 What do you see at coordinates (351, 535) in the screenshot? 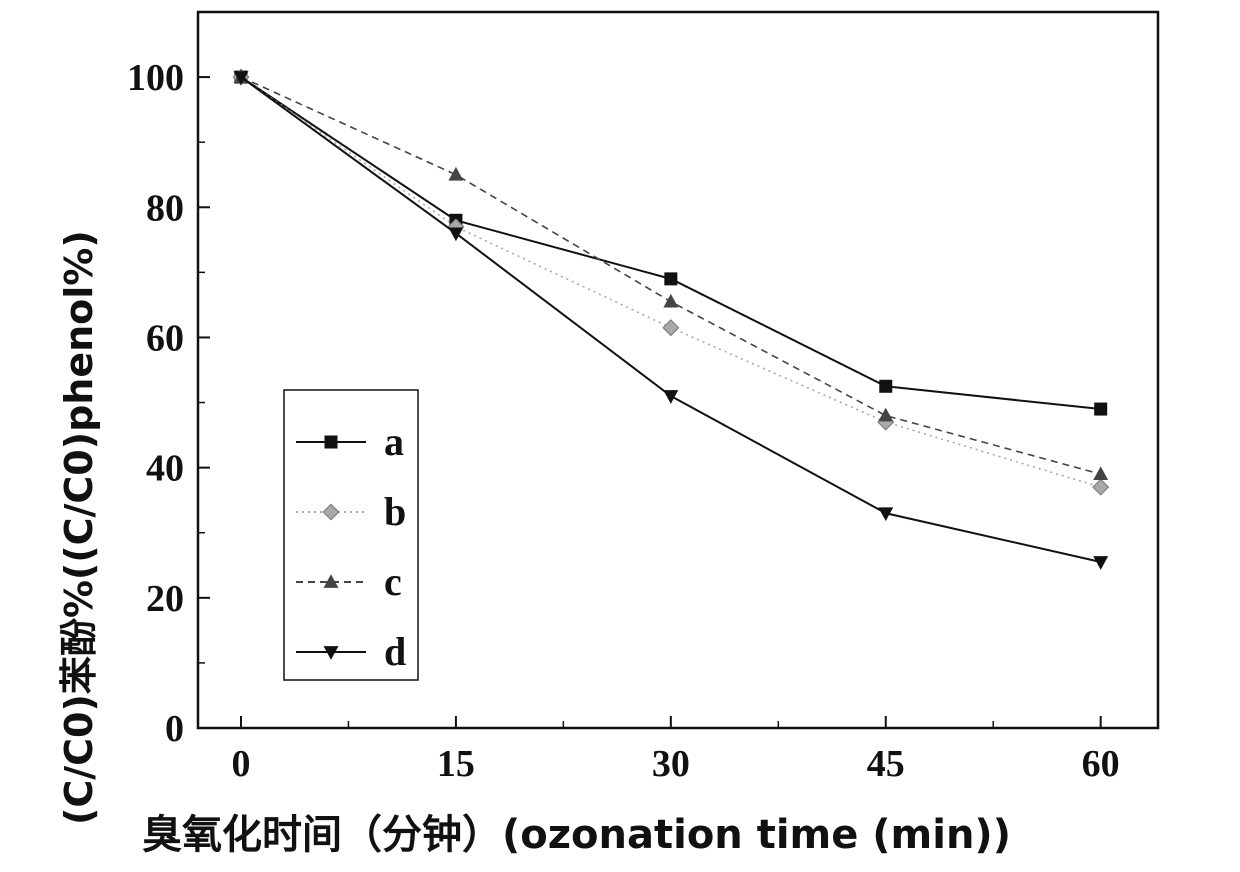
I see `legend-box` at bounding box center [351, 535].